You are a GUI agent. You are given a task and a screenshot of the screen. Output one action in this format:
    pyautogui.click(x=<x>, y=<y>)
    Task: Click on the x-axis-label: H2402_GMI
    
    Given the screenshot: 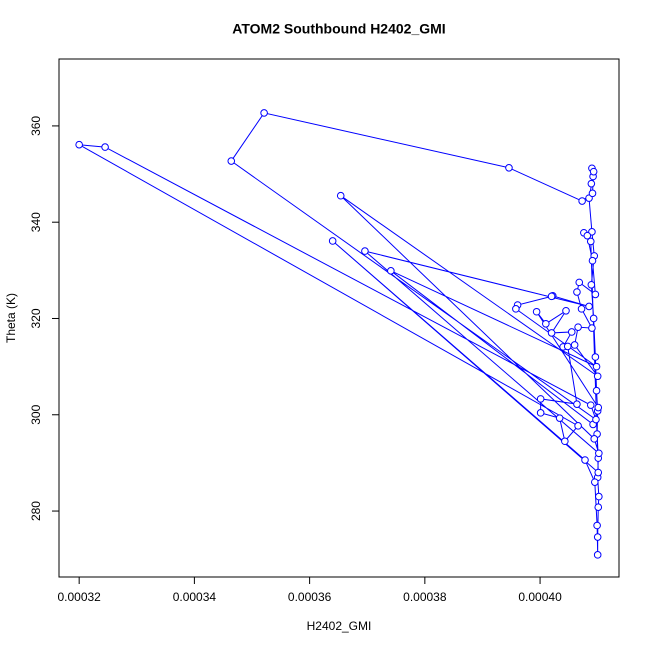 What is the action you would take?
    pyautogui.click(x=339, y=626)
    